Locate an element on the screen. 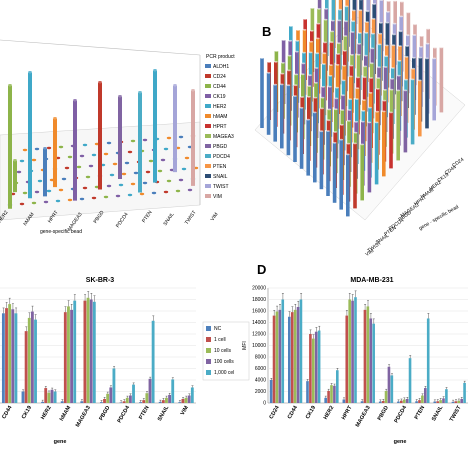  panel-b-category-label: VIM is located at coordinates (369, 253).